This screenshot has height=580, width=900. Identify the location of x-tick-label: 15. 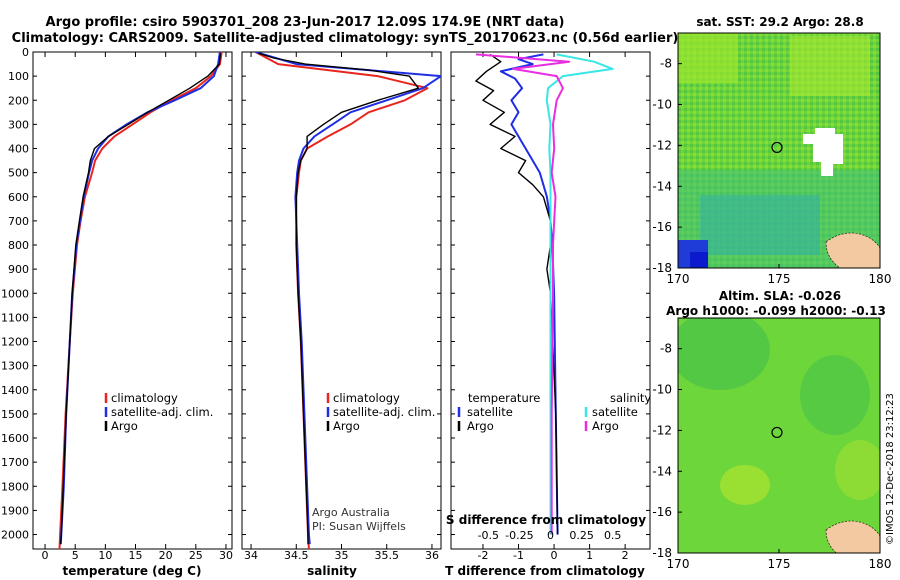
(136, 555).